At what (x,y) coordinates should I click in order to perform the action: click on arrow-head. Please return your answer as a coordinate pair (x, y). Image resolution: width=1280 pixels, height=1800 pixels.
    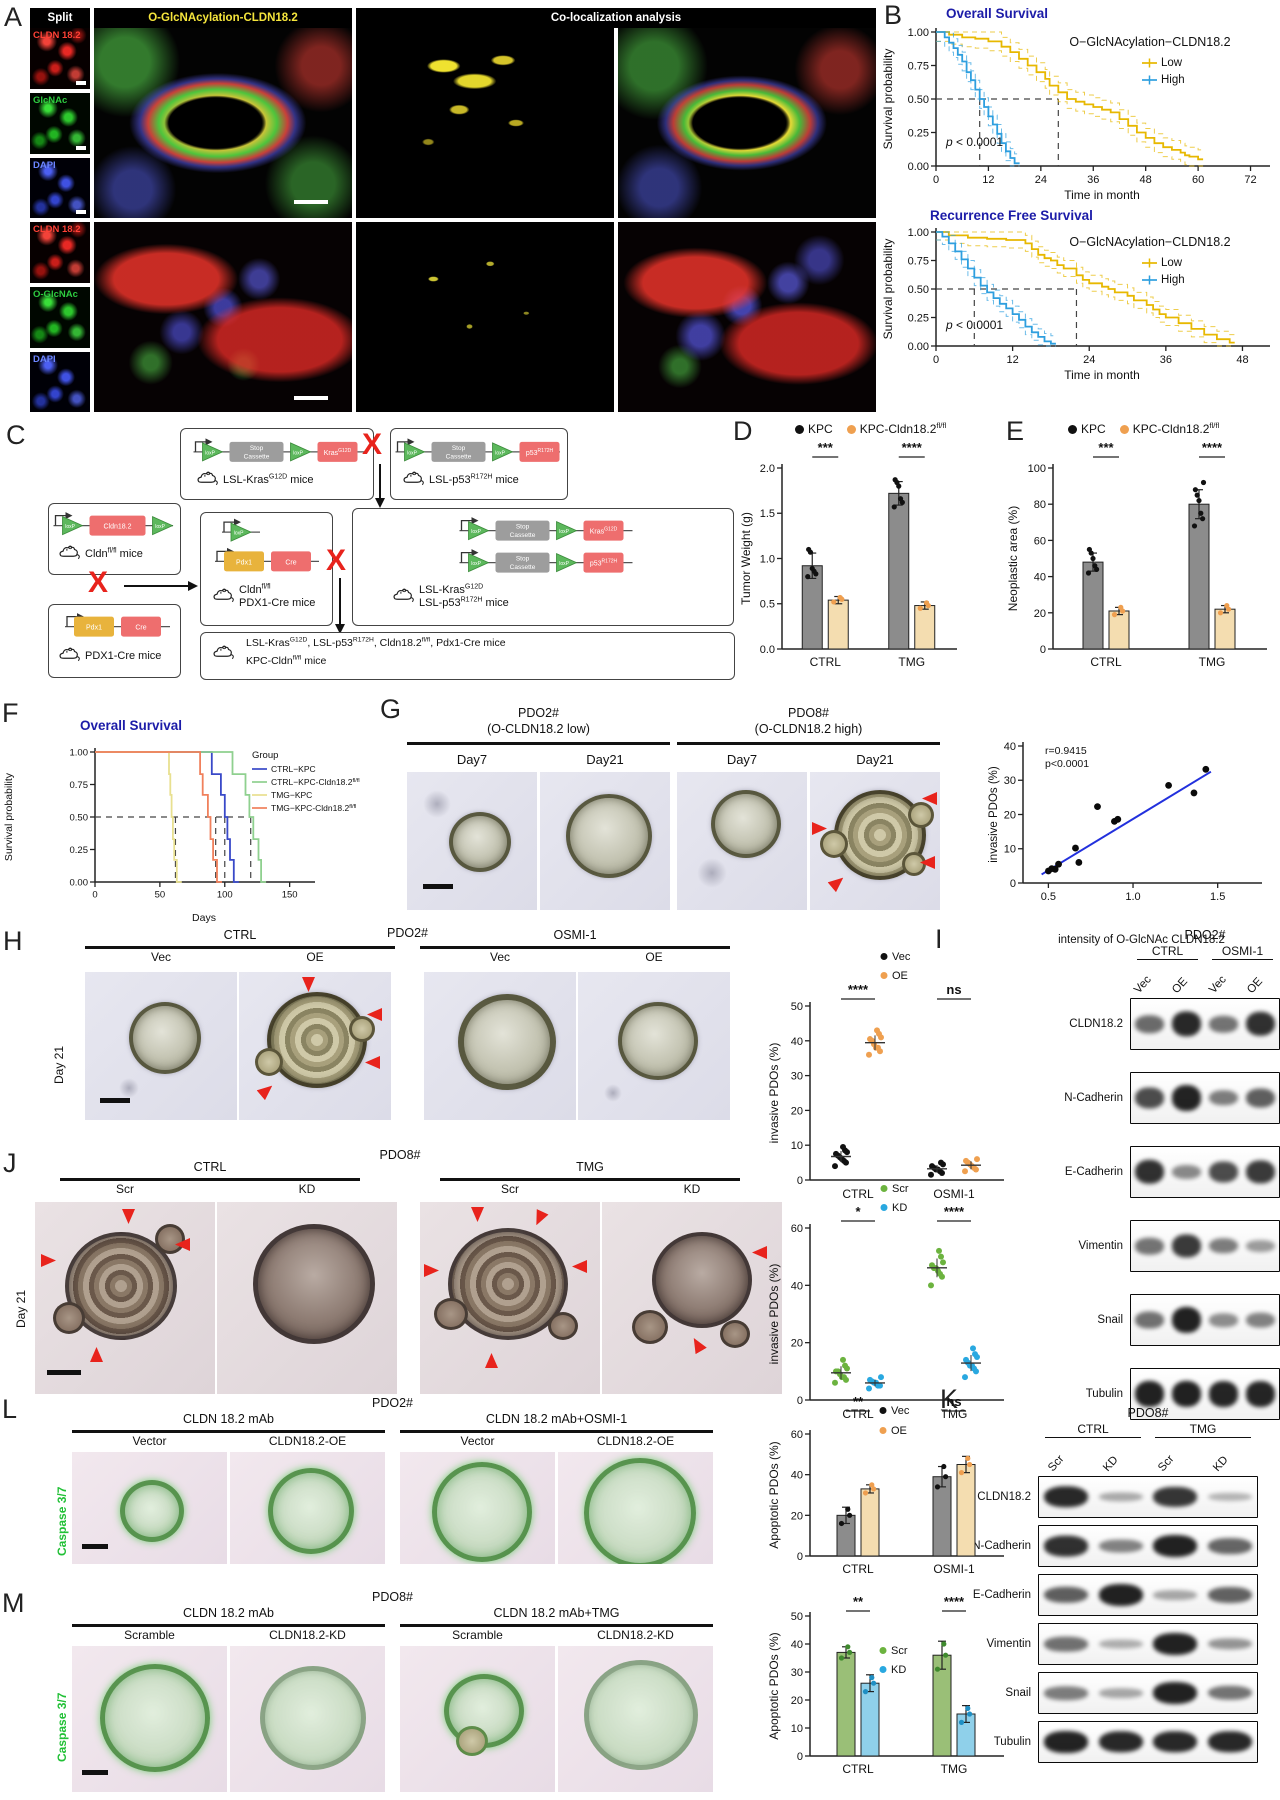
    Looking at the image, I should click on (193, 586).